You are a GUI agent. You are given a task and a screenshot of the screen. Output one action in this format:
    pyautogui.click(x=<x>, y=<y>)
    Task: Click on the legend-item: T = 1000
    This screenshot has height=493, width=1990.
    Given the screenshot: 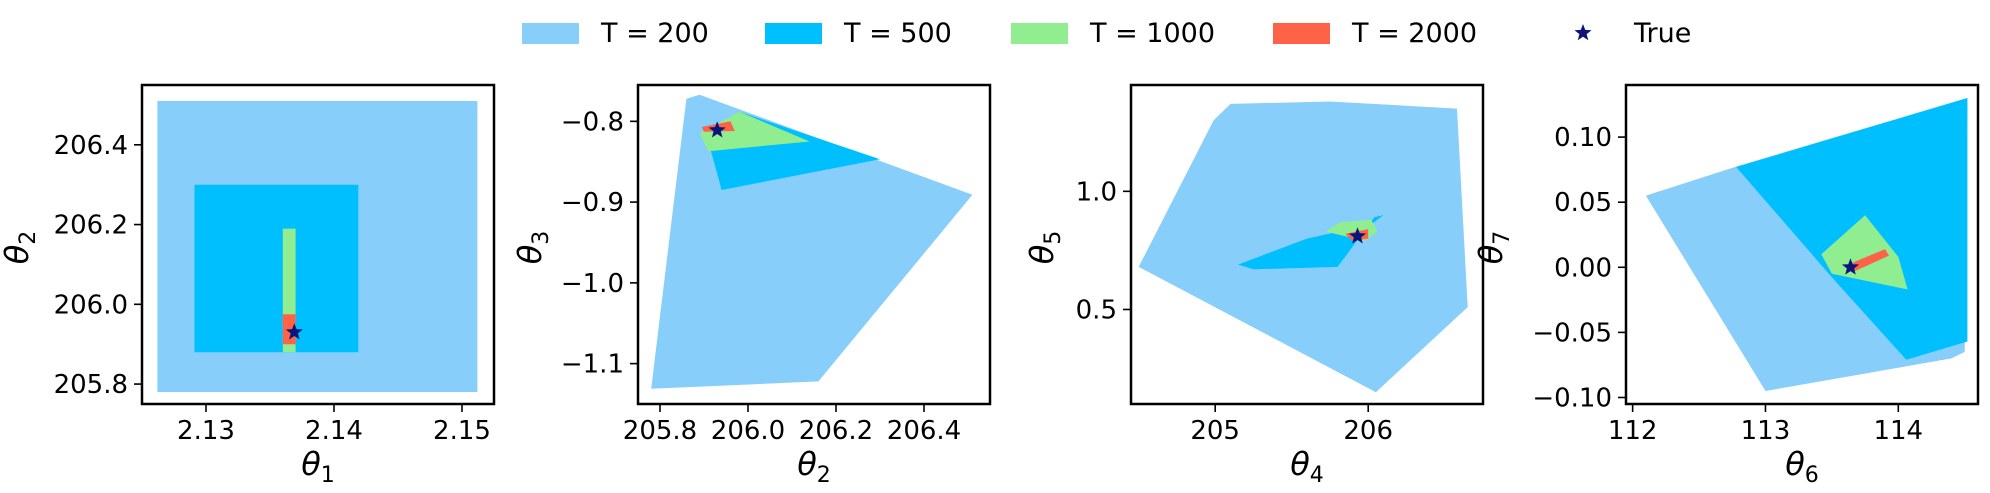 What is the action you would take?
    pyautogui.click(x=1113, y=33)
    